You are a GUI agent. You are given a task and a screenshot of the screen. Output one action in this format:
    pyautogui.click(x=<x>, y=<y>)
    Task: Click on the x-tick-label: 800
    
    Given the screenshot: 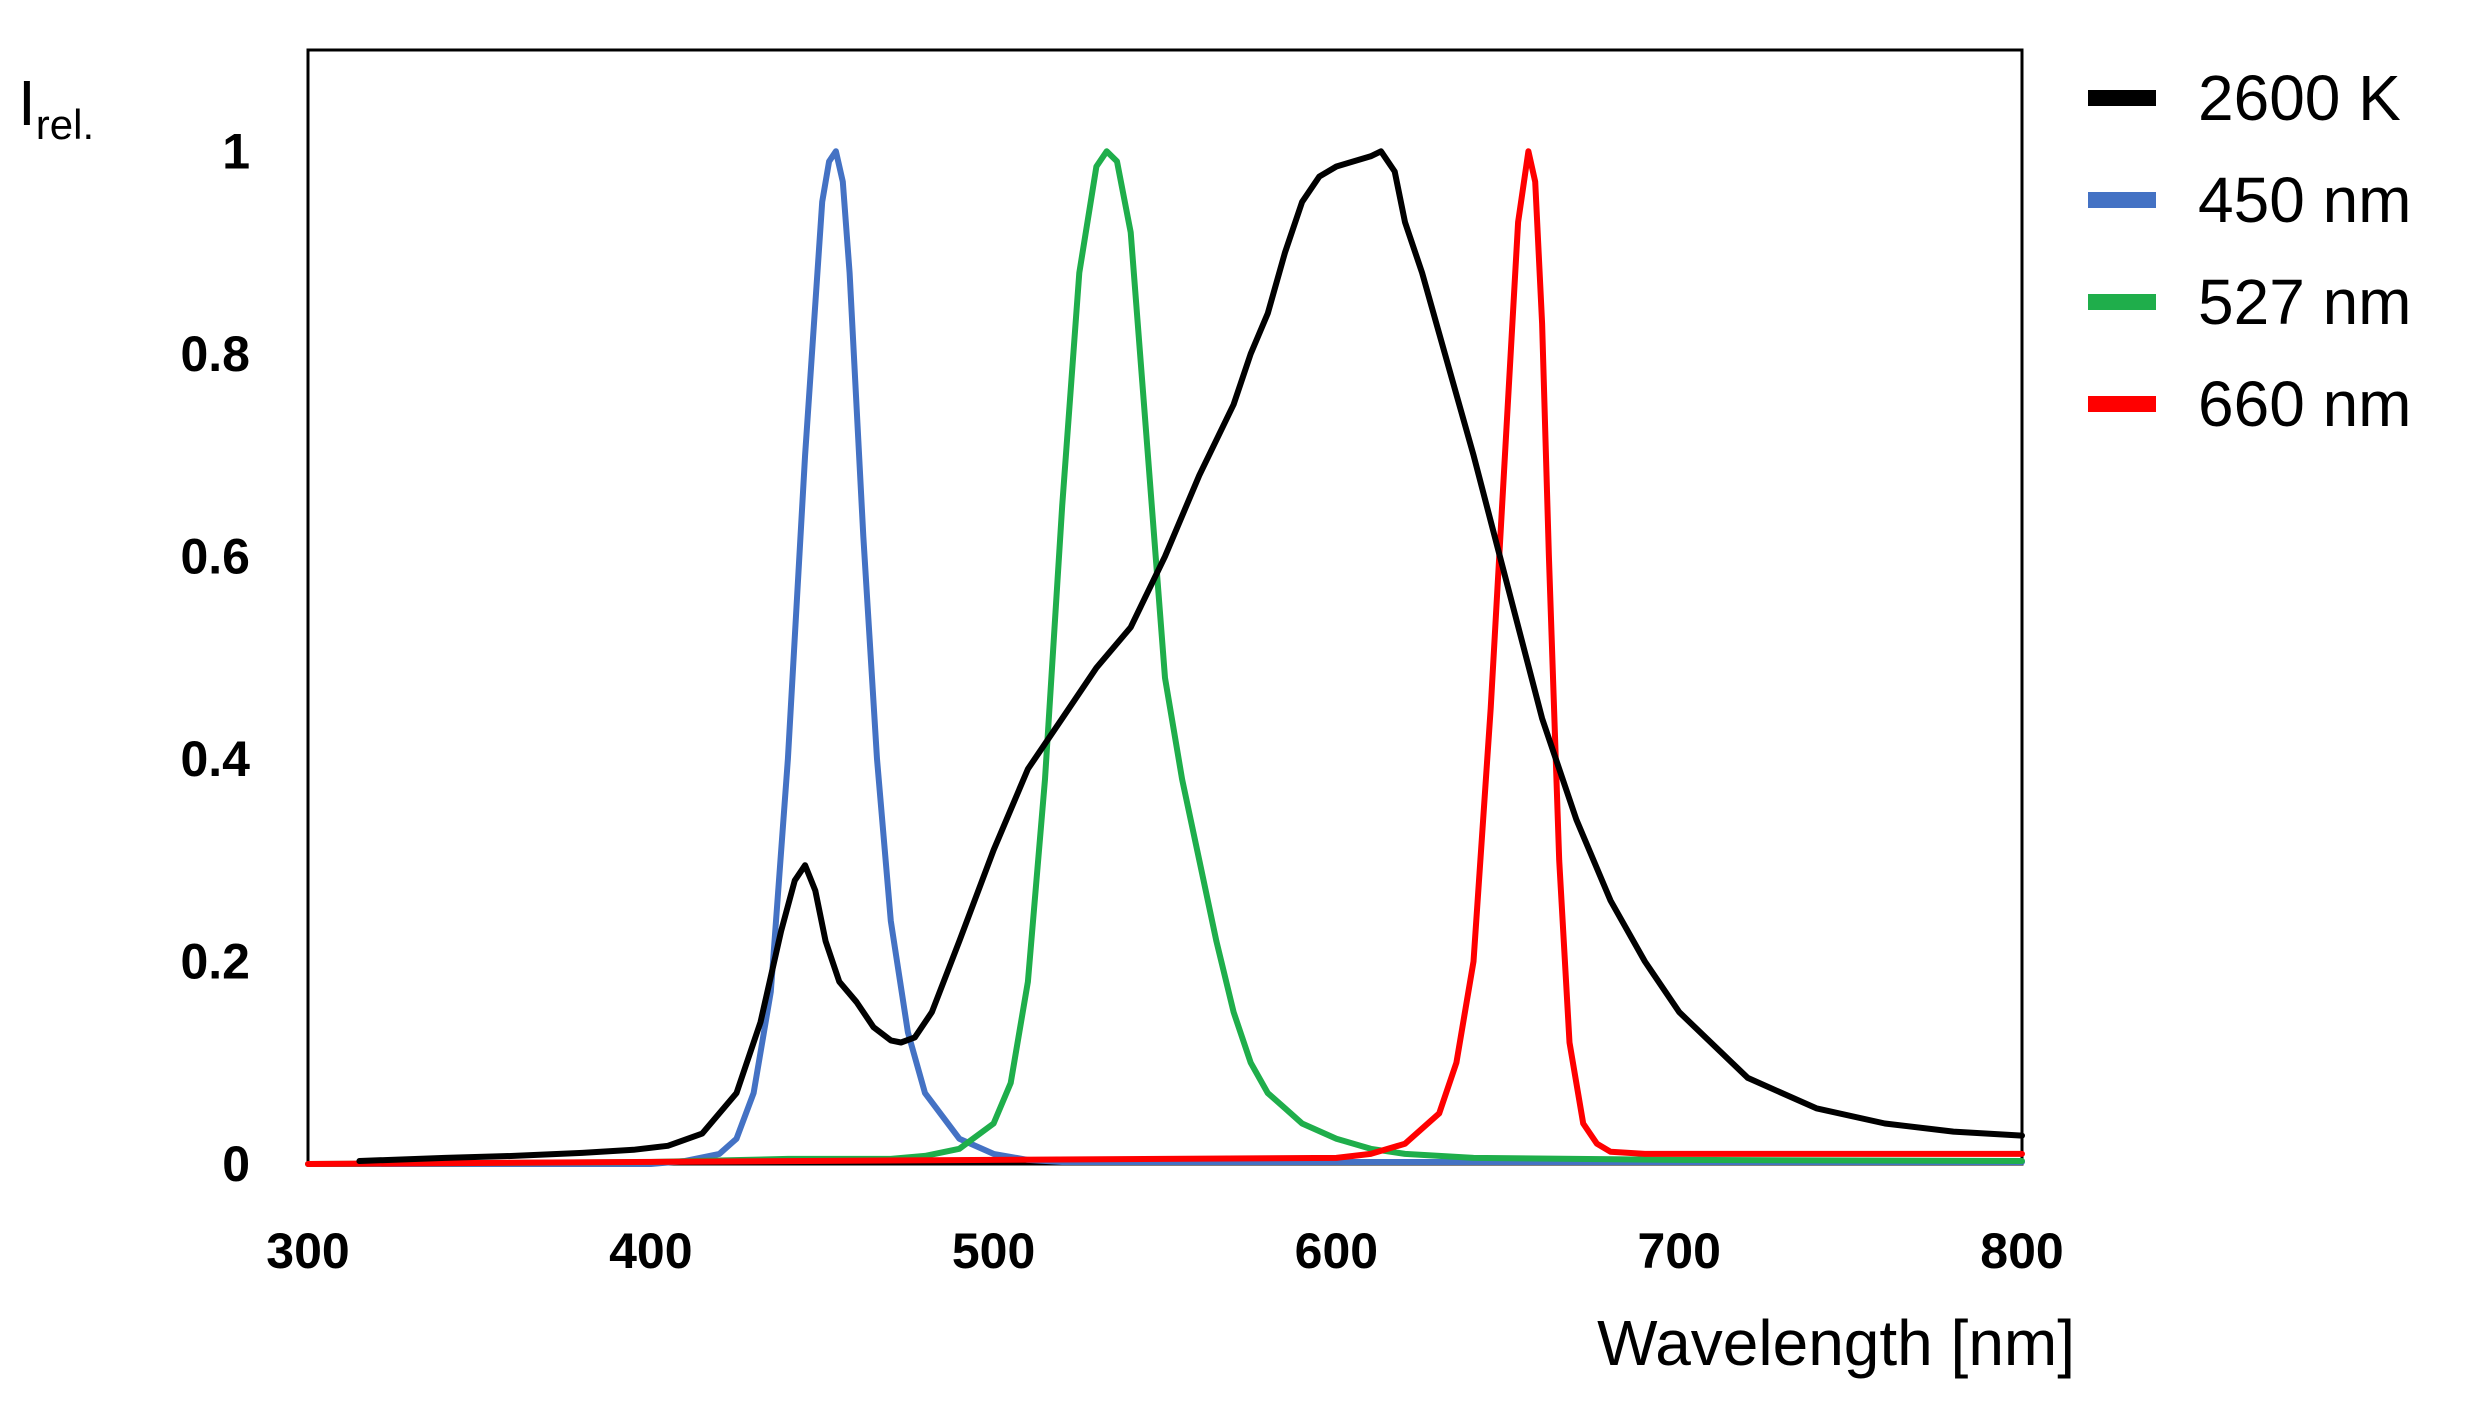 What is the action you would take?
    pyautogui.click(x=2021, y=1251)
    